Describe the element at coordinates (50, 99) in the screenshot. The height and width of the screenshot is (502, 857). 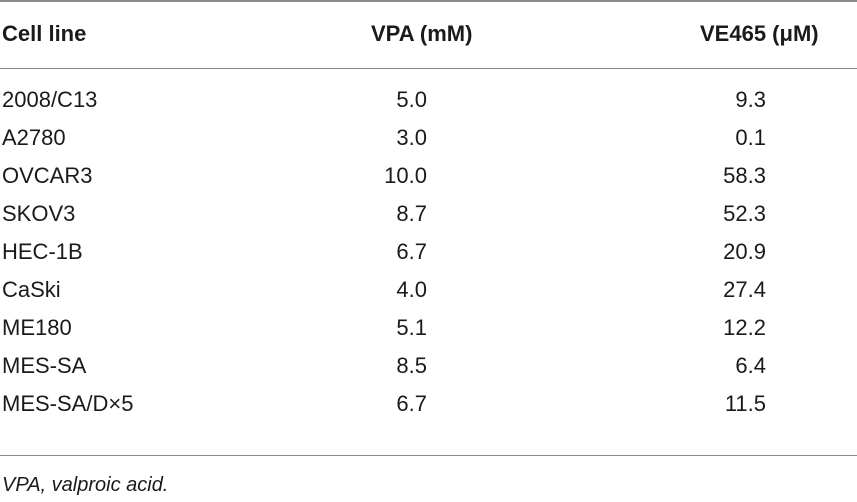
I see `cell-line-name: 2008/C13` at that location.